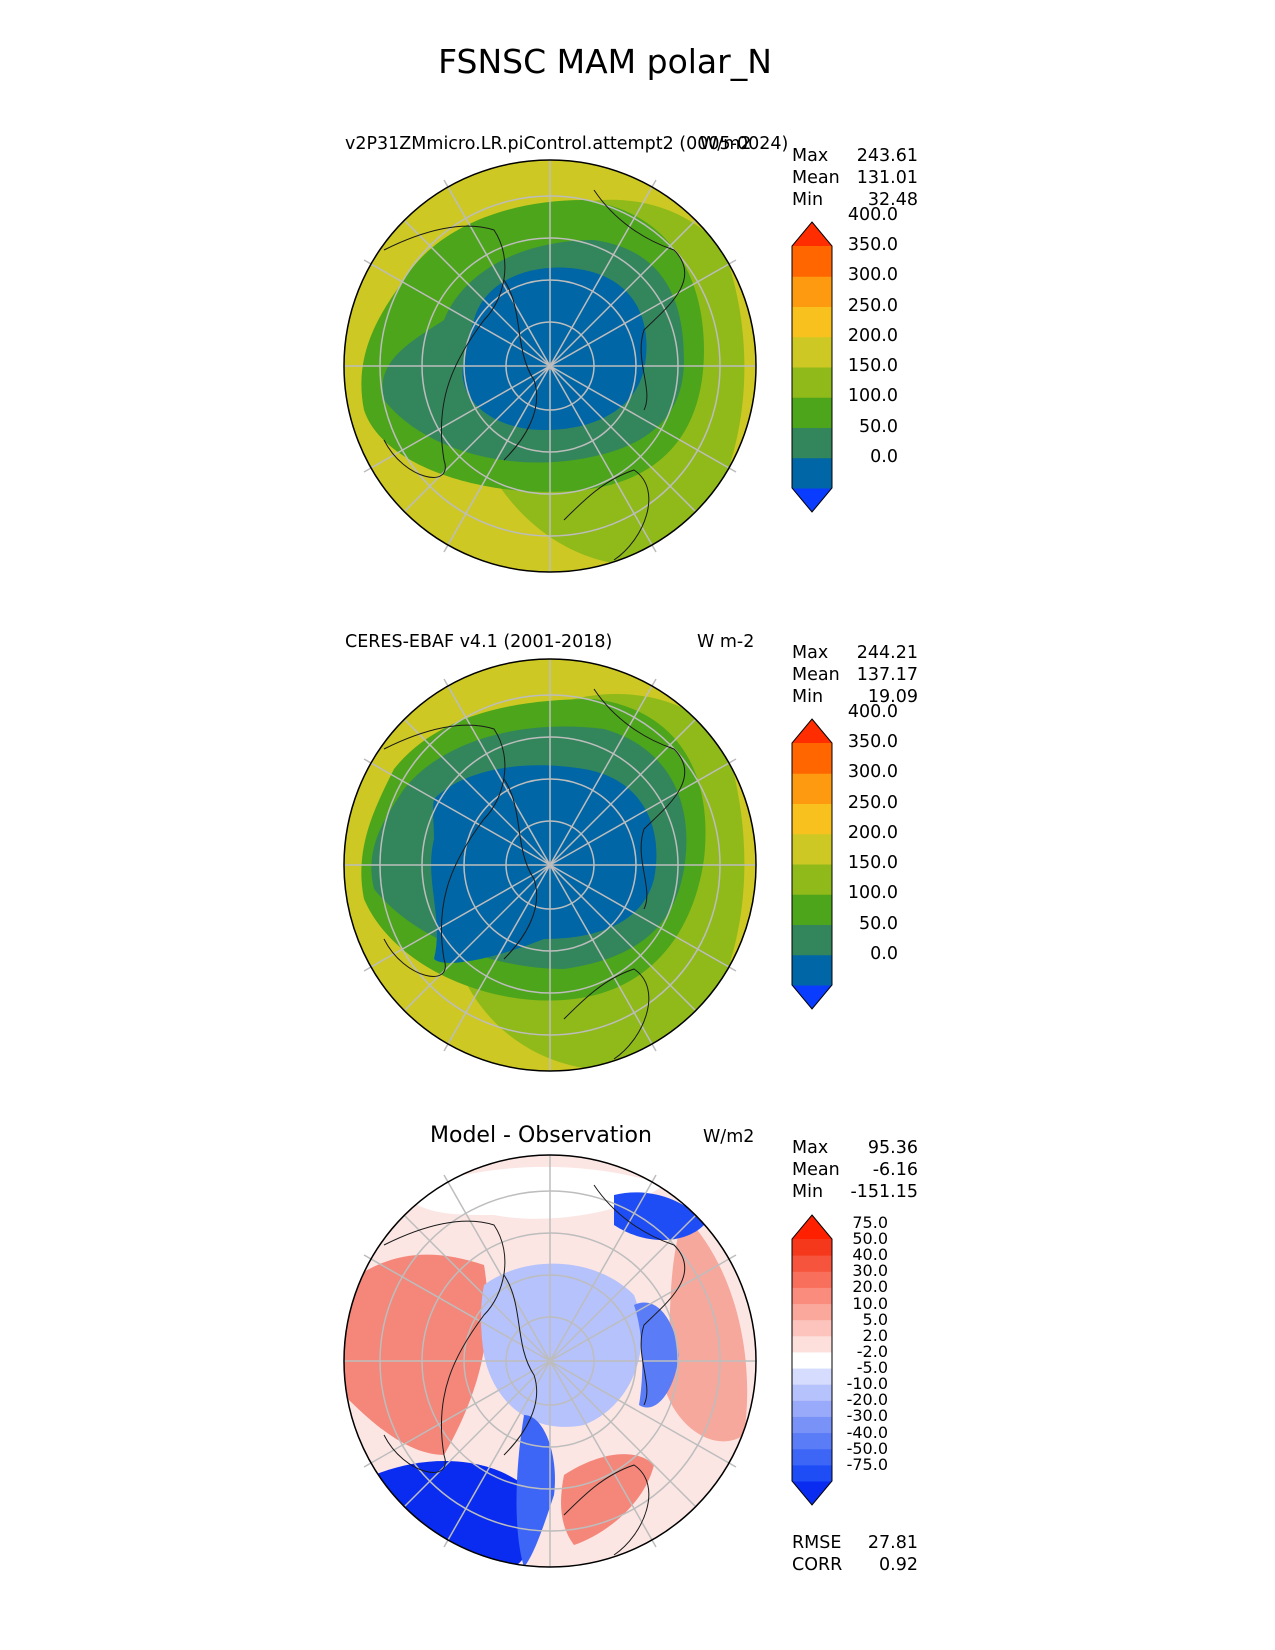  What do you see at coordinates (875, 1319) in the screenshot?
I see `colorbar-tick-label: 5.0` at bounding box center [875, 1319].